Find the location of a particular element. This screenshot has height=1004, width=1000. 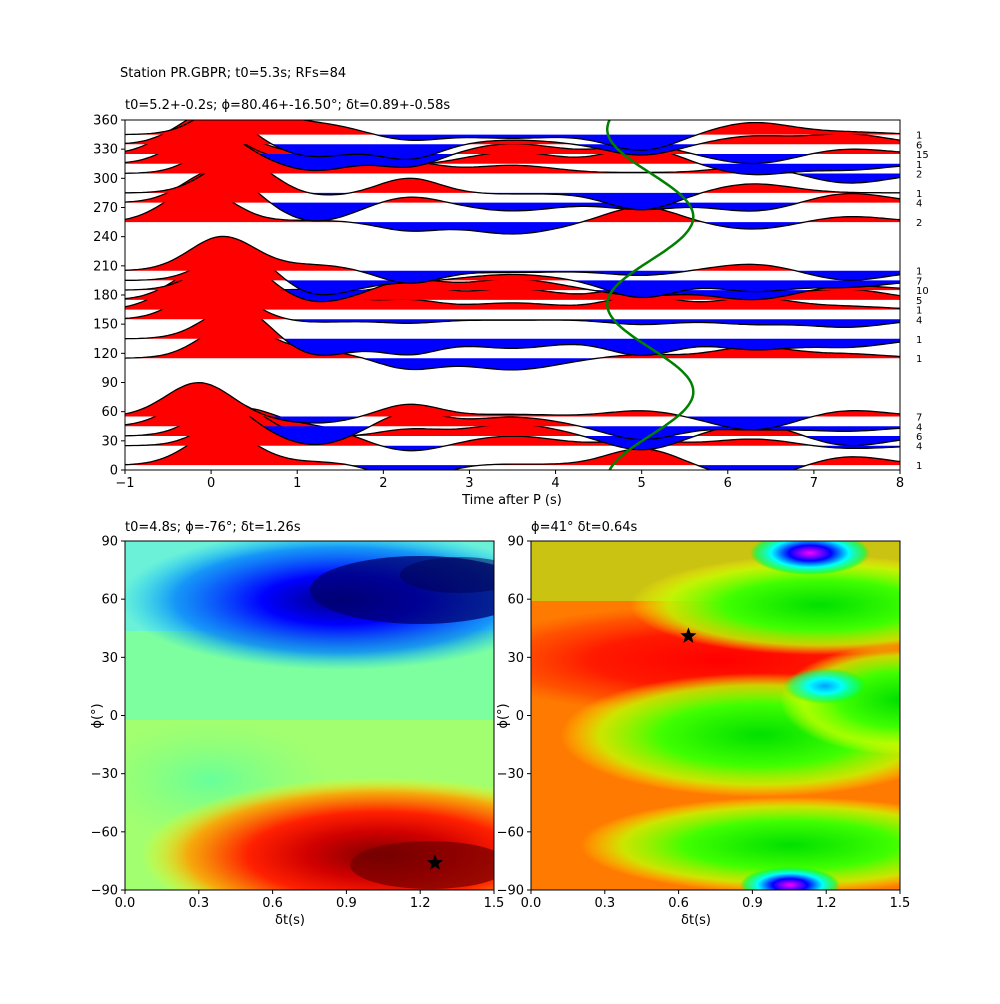

x-tick-label: 5 is located at coordinates (642, 483).